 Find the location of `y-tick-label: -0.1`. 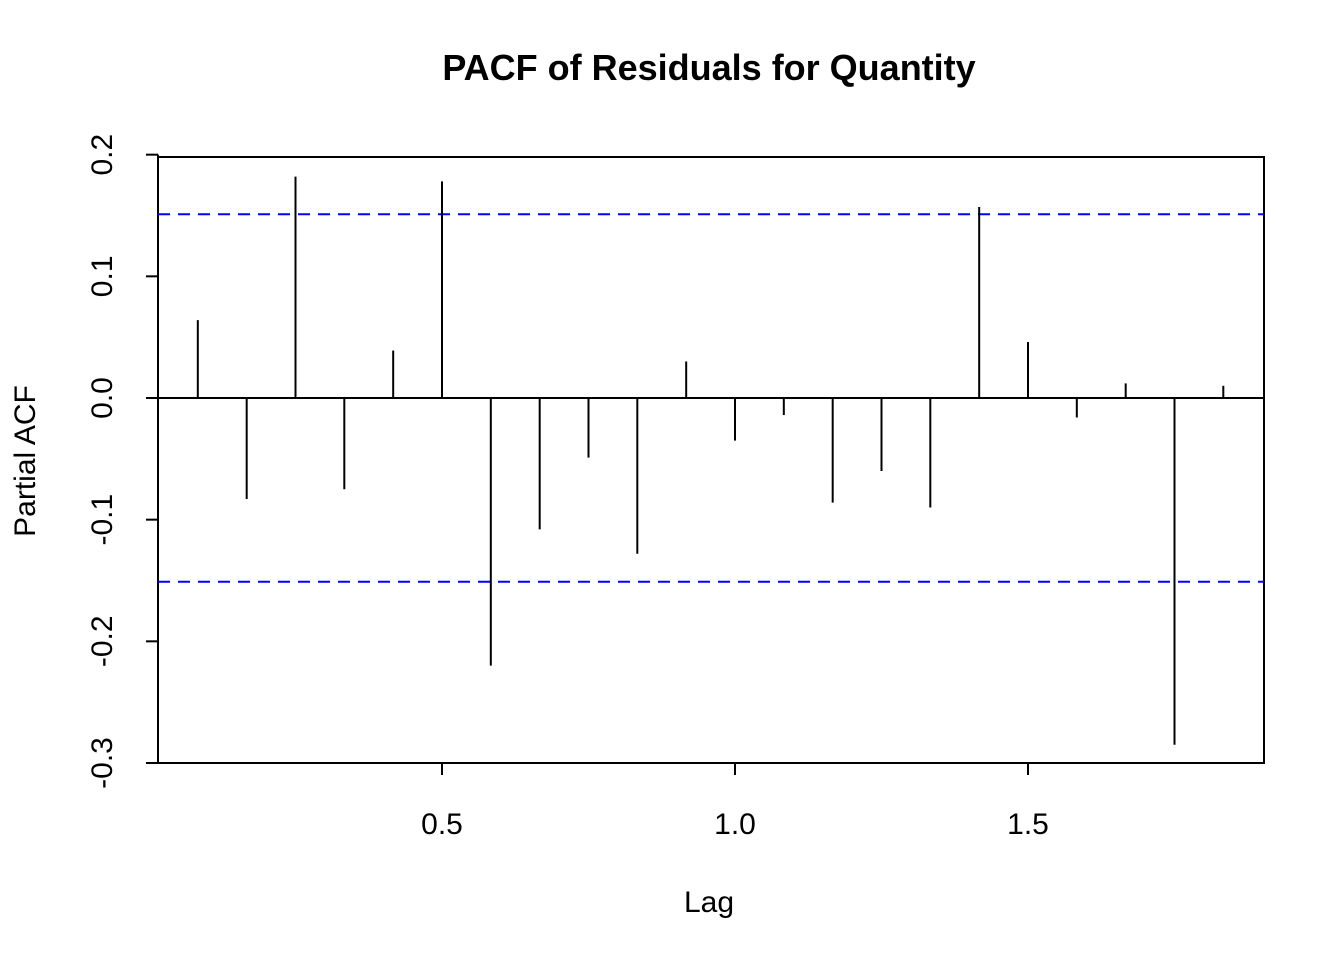

y-tick-label: -0.1 is located at coordinates (102, 520).